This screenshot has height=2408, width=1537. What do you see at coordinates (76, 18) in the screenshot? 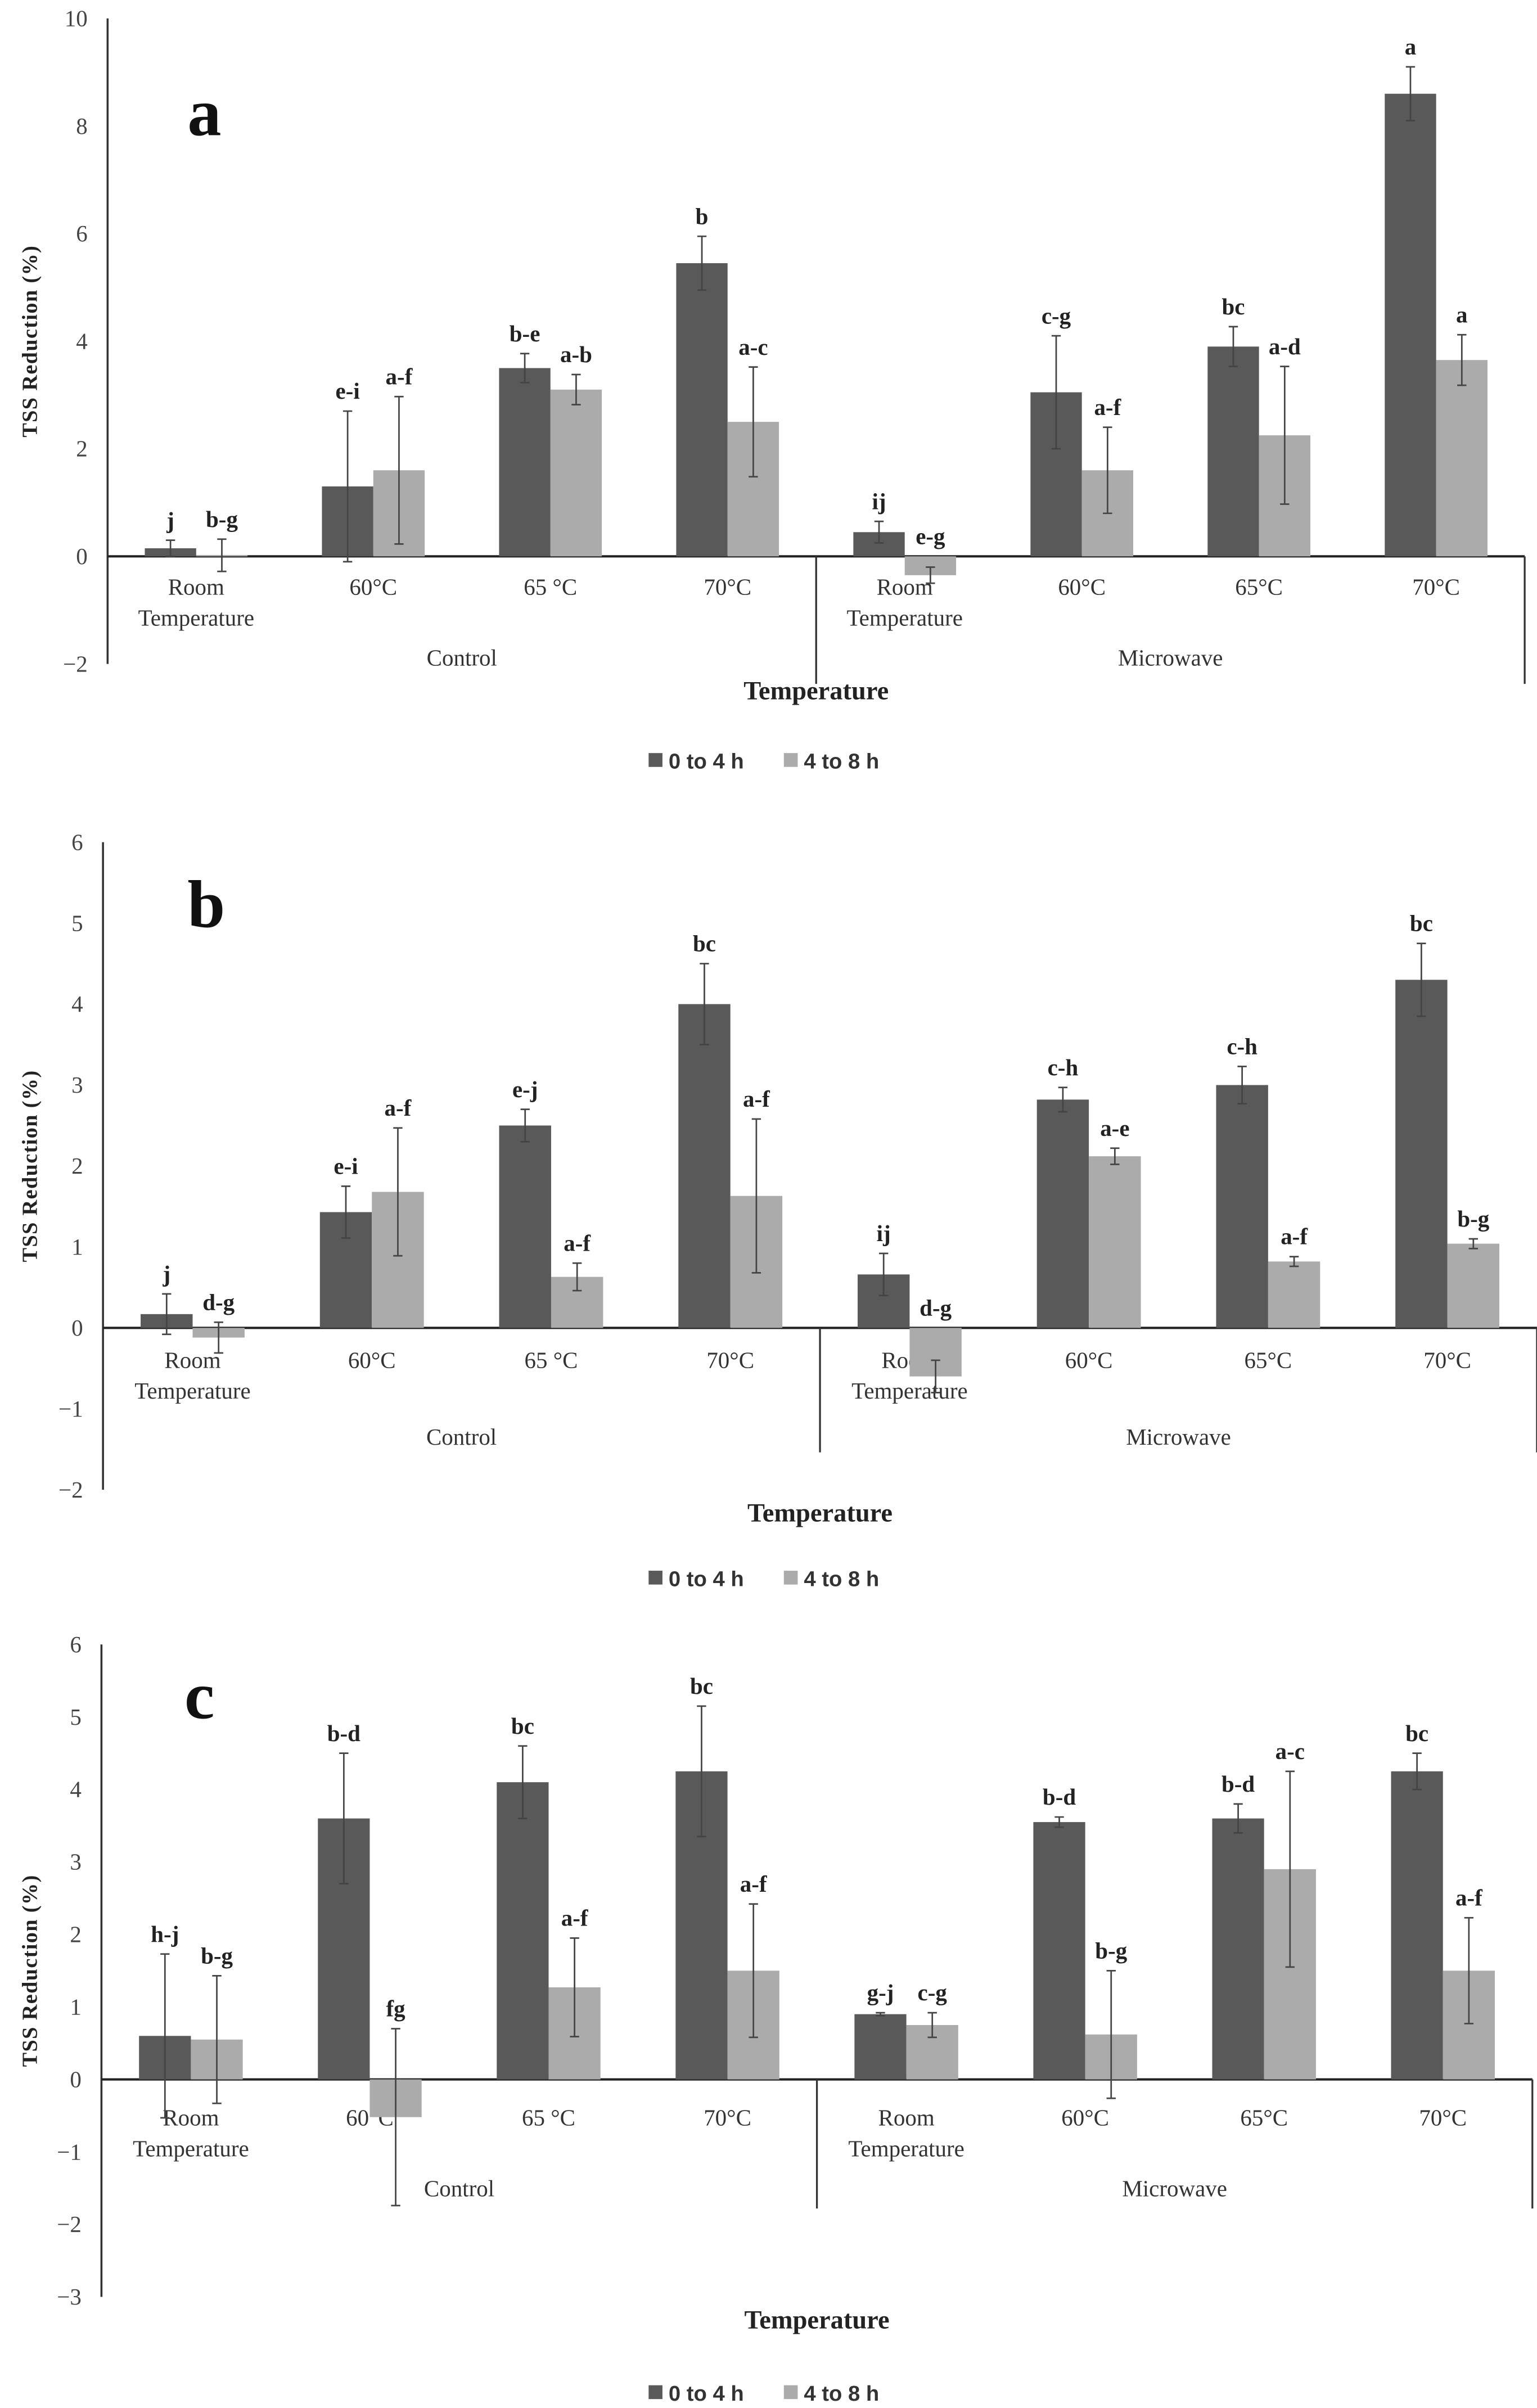
I see `y-tick-label: 10` at bounding box center [76, 18].